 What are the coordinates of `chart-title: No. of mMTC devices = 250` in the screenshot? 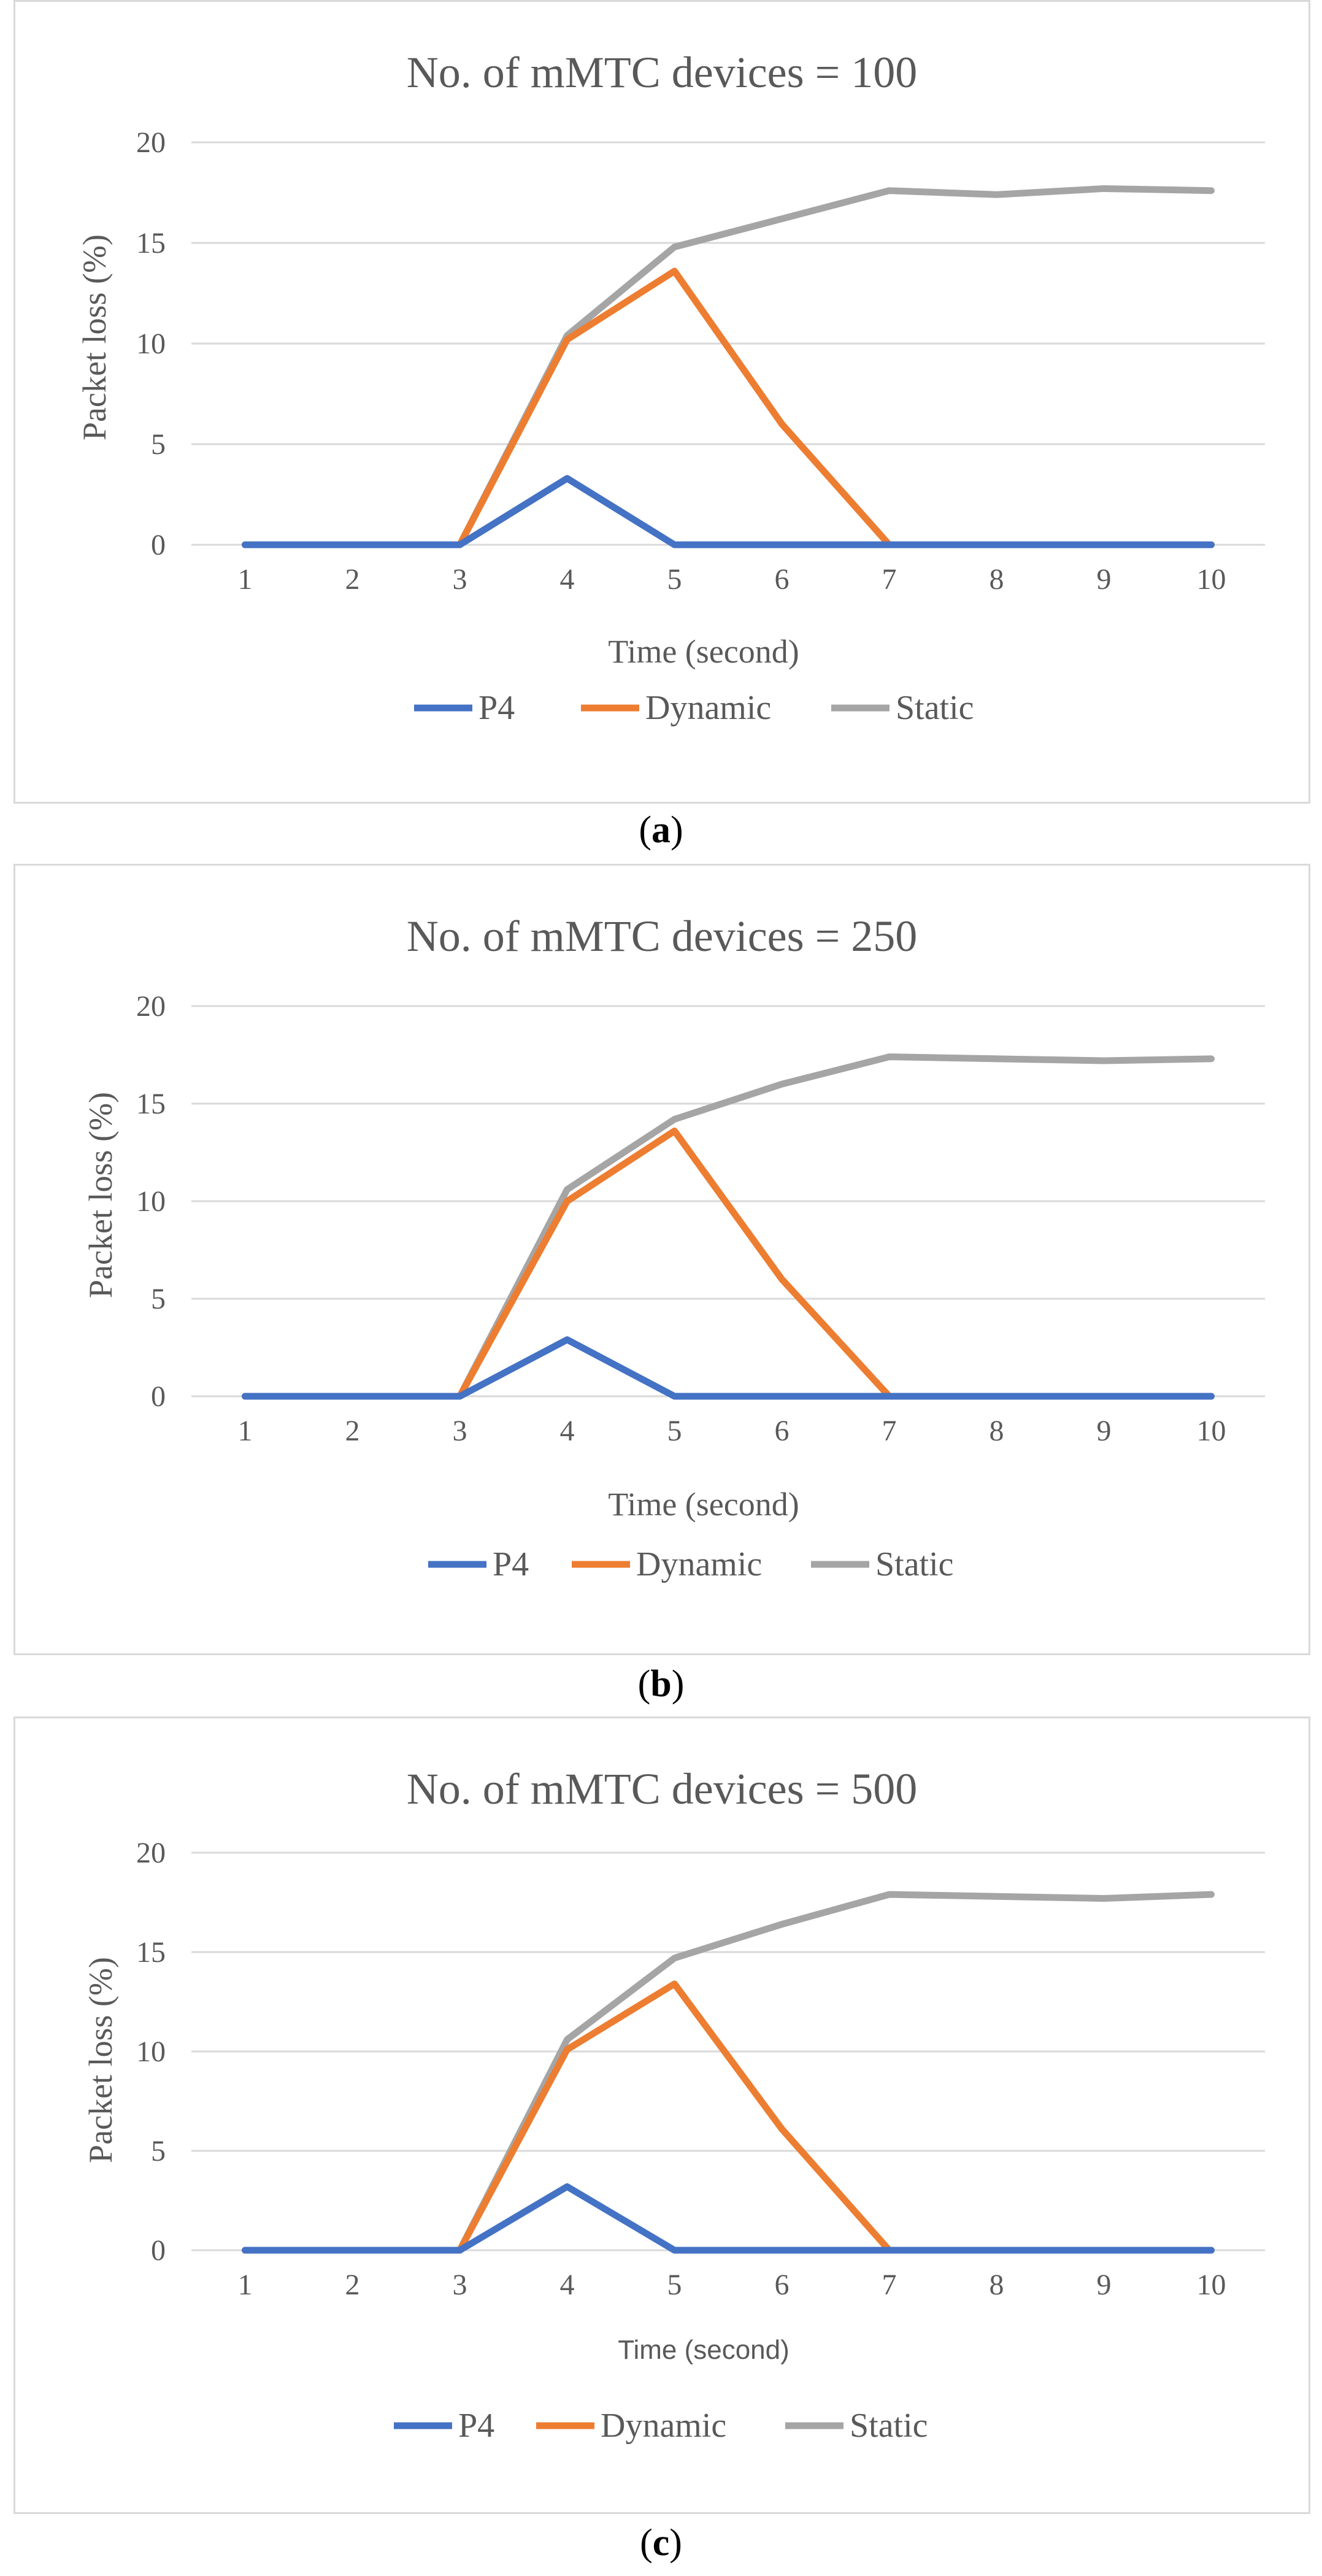 It's located at (662, 937).